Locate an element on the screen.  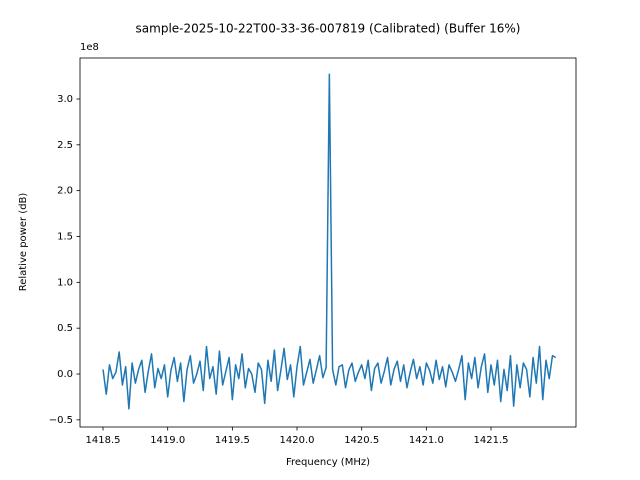
y-axis-label: Relative power (dB) is located at coordinates (23, 242).